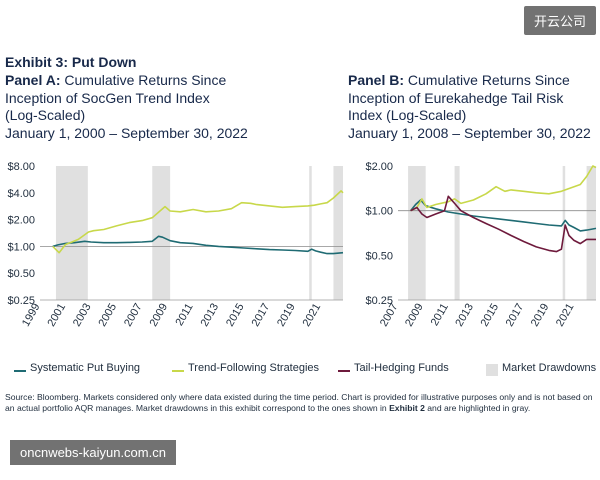 The width and height of the screenshot is (600, 480). Describe the element at coordinates (379, 256) in the screenshot. I see `panel-b-y-tick-label-2: $0.50` at that location.